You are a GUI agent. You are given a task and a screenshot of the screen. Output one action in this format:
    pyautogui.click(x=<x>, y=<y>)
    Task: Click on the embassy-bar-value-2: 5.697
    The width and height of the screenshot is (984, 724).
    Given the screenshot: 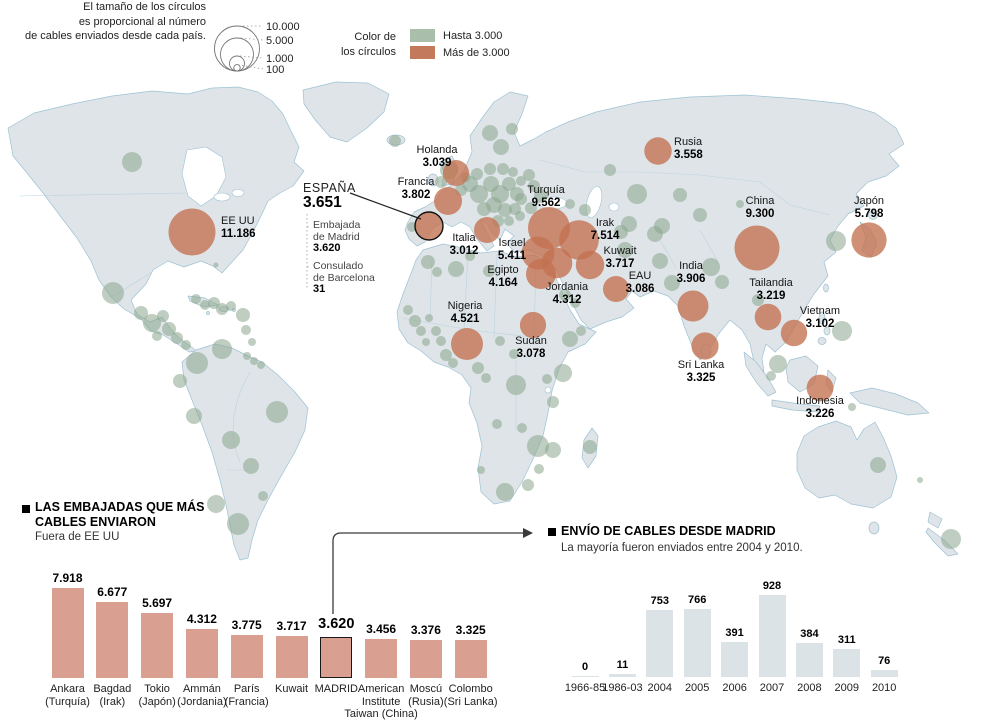 What is the action you would take?
    pyautogui.click(x=157, y=603)
    